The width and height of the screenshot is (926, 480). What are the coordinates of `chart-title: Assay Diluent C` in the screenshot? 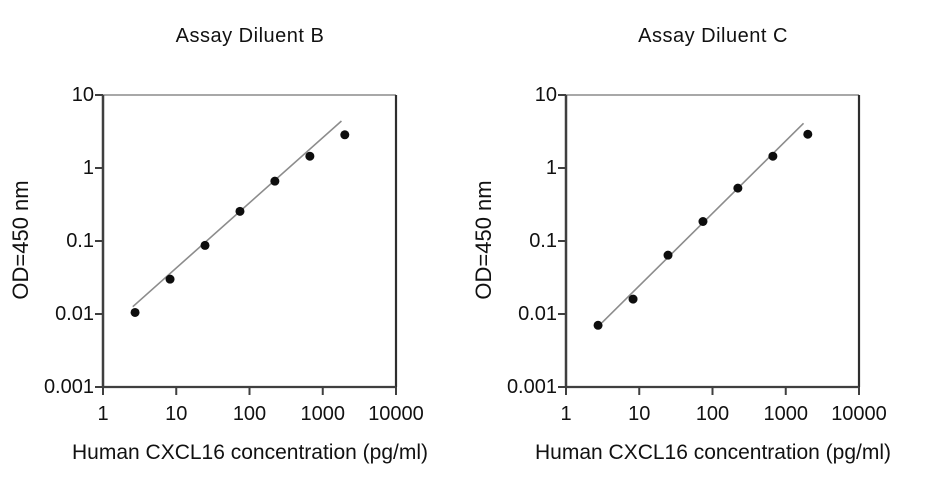 It's located at (713, 36).